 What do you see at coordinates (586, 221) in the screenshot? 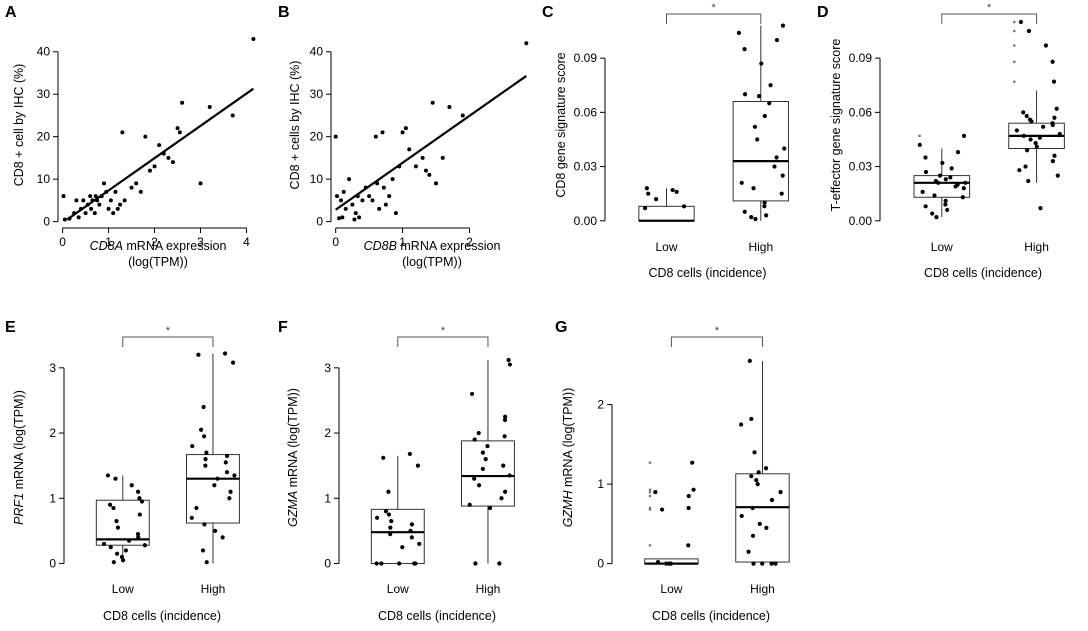
I see `y-tick-label: 0.00` at bounding box center [586, 221].